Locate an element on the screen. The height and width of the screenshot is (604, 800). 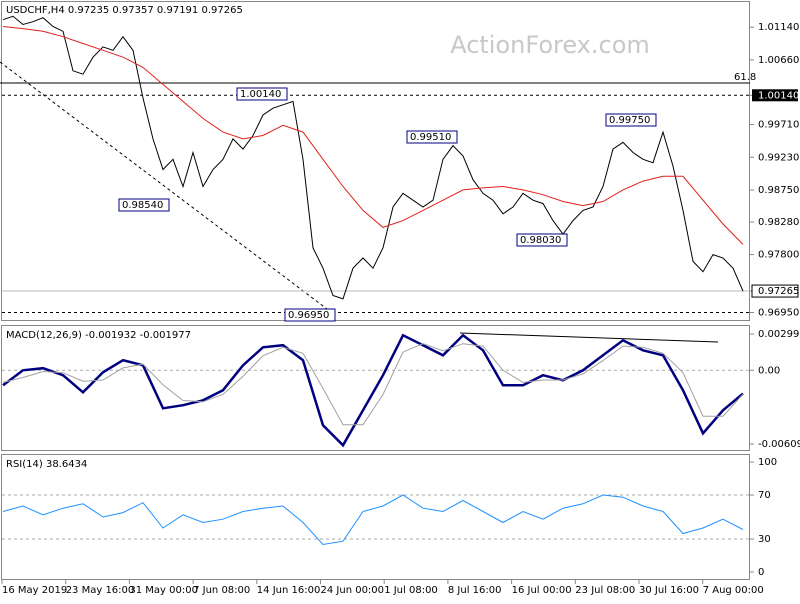
y-tick-label: 1.01140 is located at coordinates (778, 27).